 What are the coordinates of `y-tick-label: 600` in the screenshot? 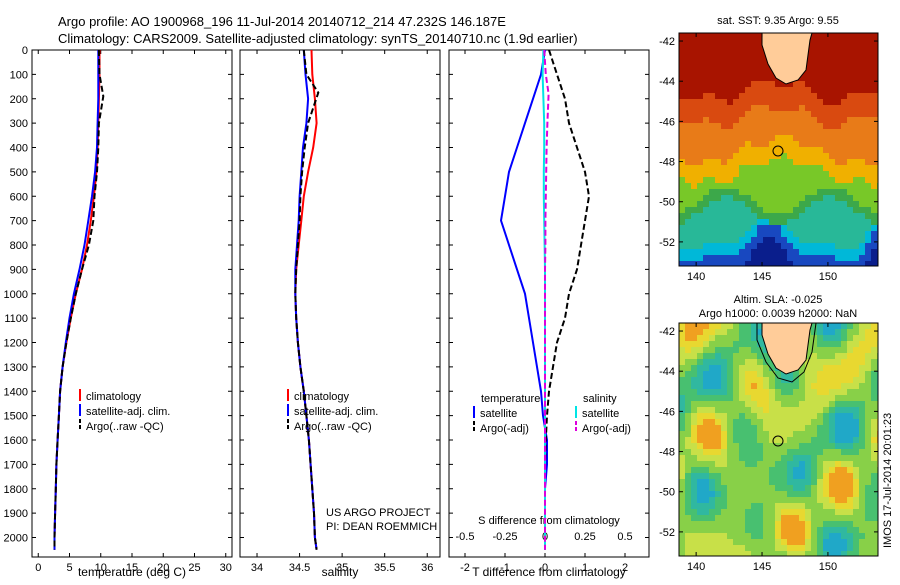 It's located at (19, 197).